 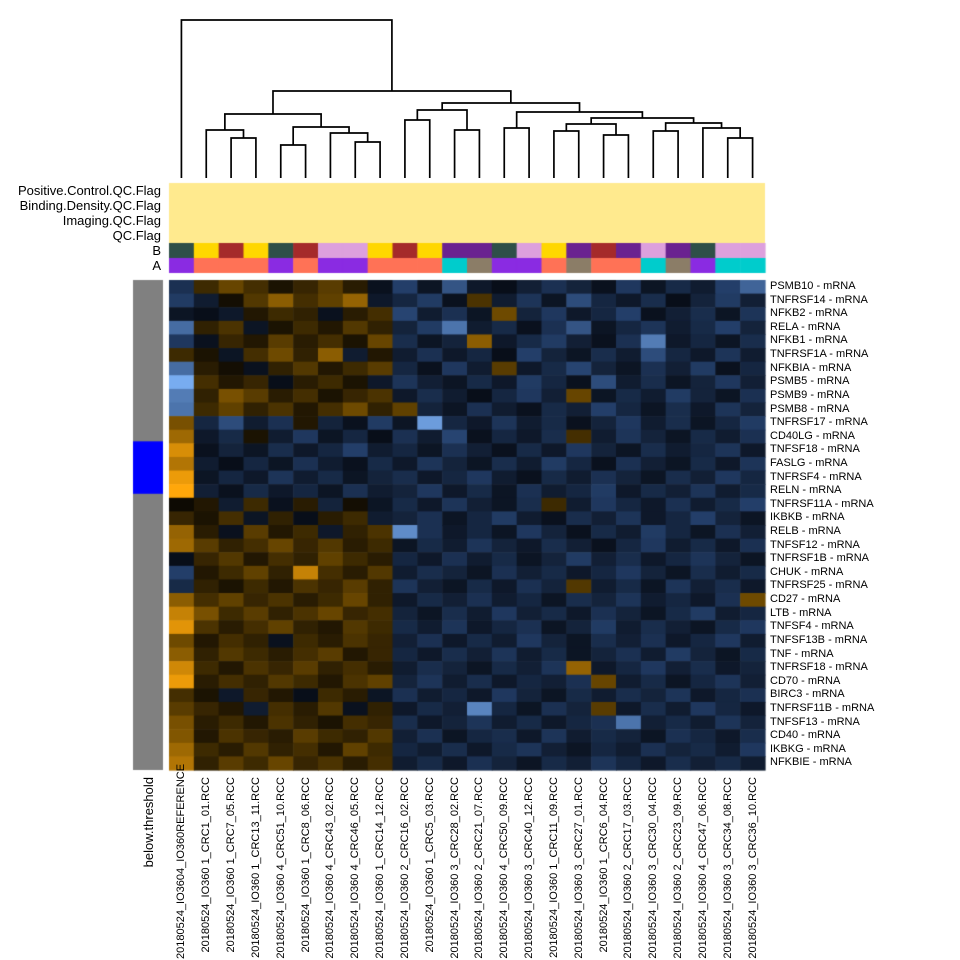 I want to click on column-label-12: 20180524_IO360 3_CRC28_02.RCC, so click(x=454, y=868).